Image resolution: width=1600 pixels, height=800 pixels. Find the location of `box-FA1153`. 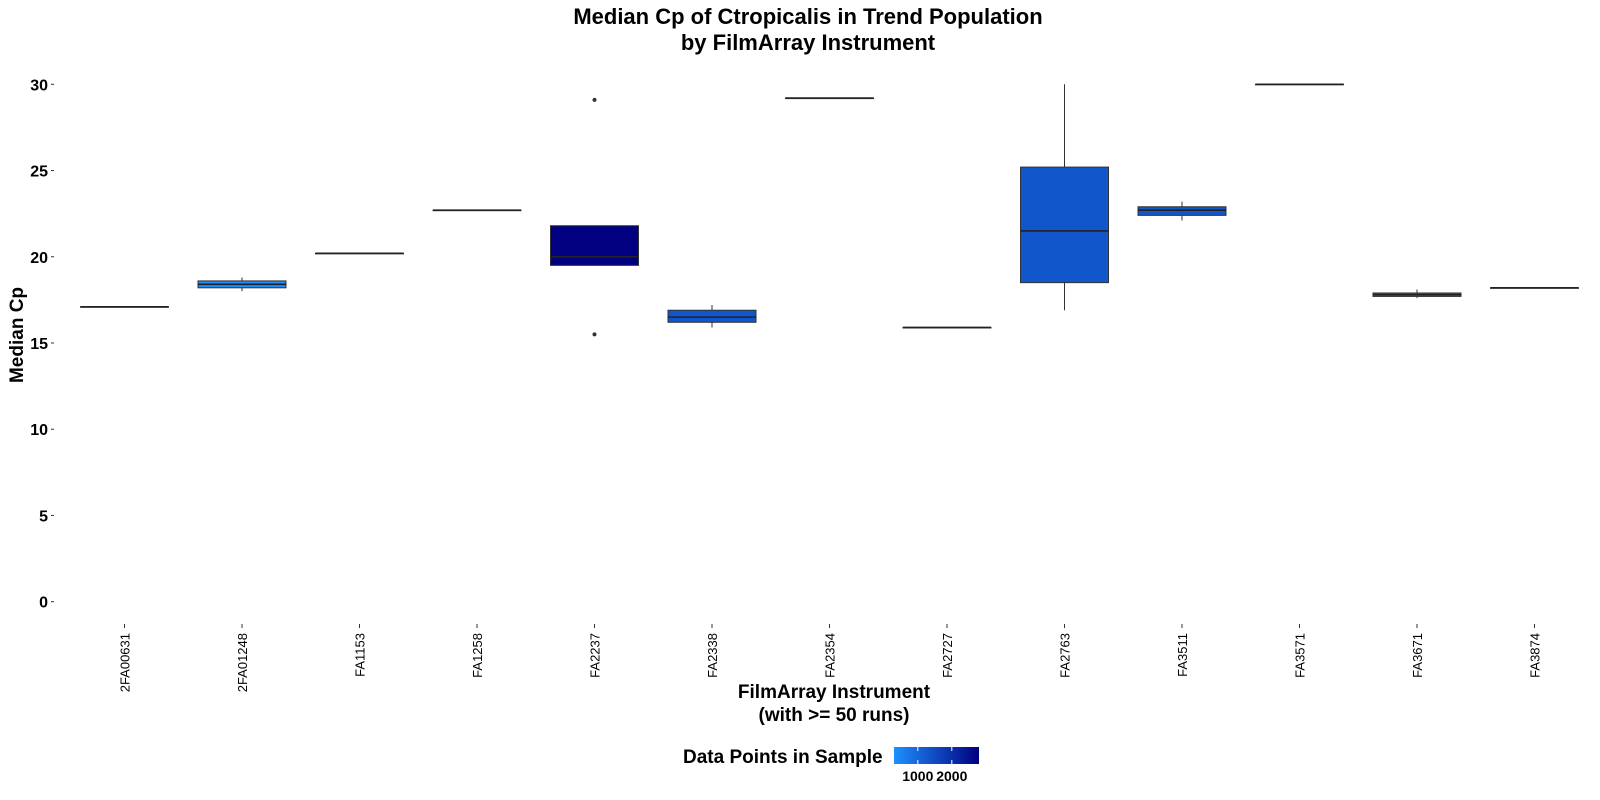

box-FA1153 is located at coordinates (359, 253).